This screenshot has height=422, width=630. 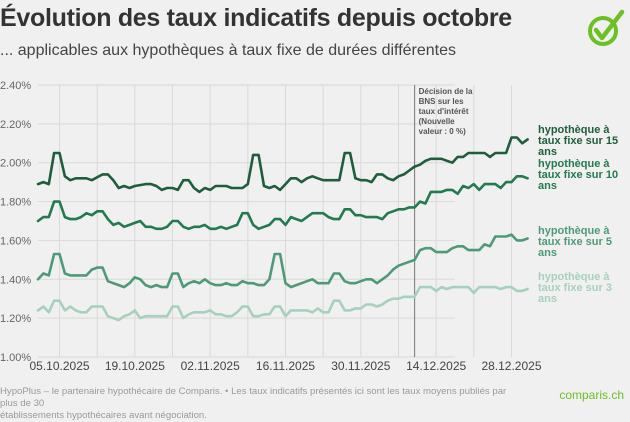 I want to click on x-tick-label: 30.11.2025, so click(x=360, y=366).